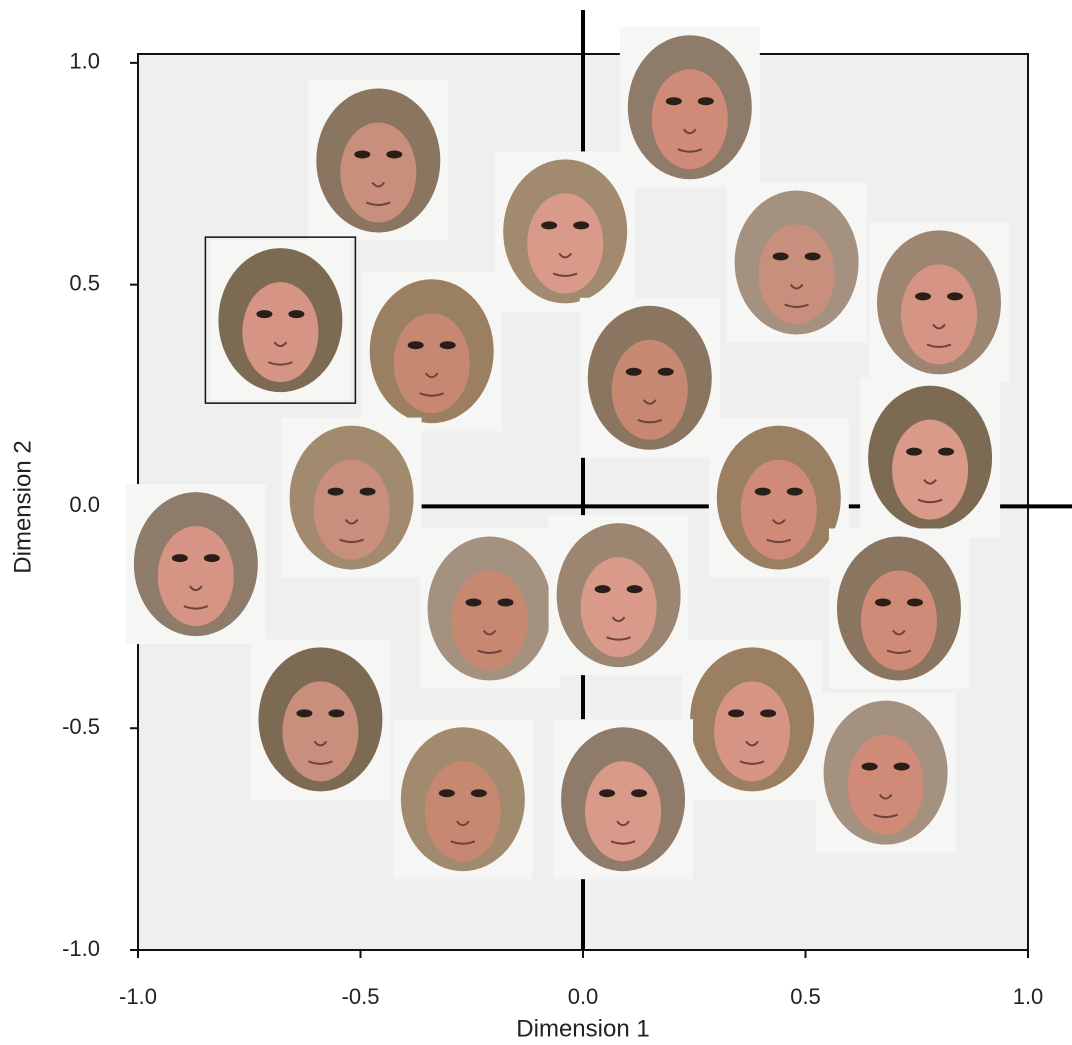 This screenshot has width=1072, height=1045. I want to click on x-tick-label: 0.5, so click(805, 996).